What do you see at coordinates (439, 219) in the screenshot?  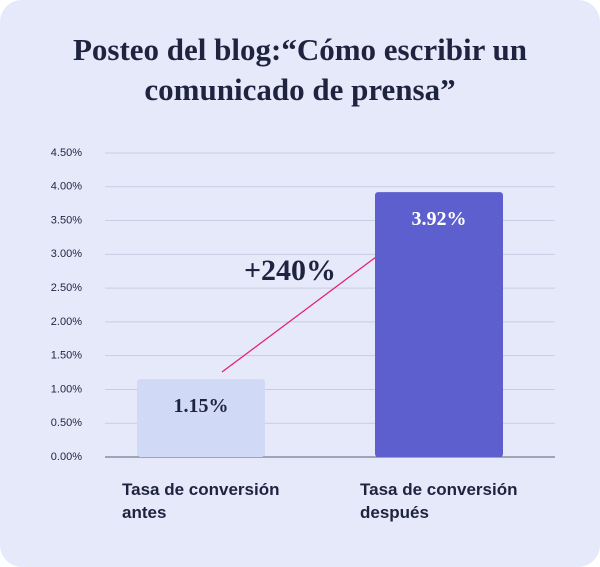 I see `value-label: 3.92%` at bounding box center [439, 219].